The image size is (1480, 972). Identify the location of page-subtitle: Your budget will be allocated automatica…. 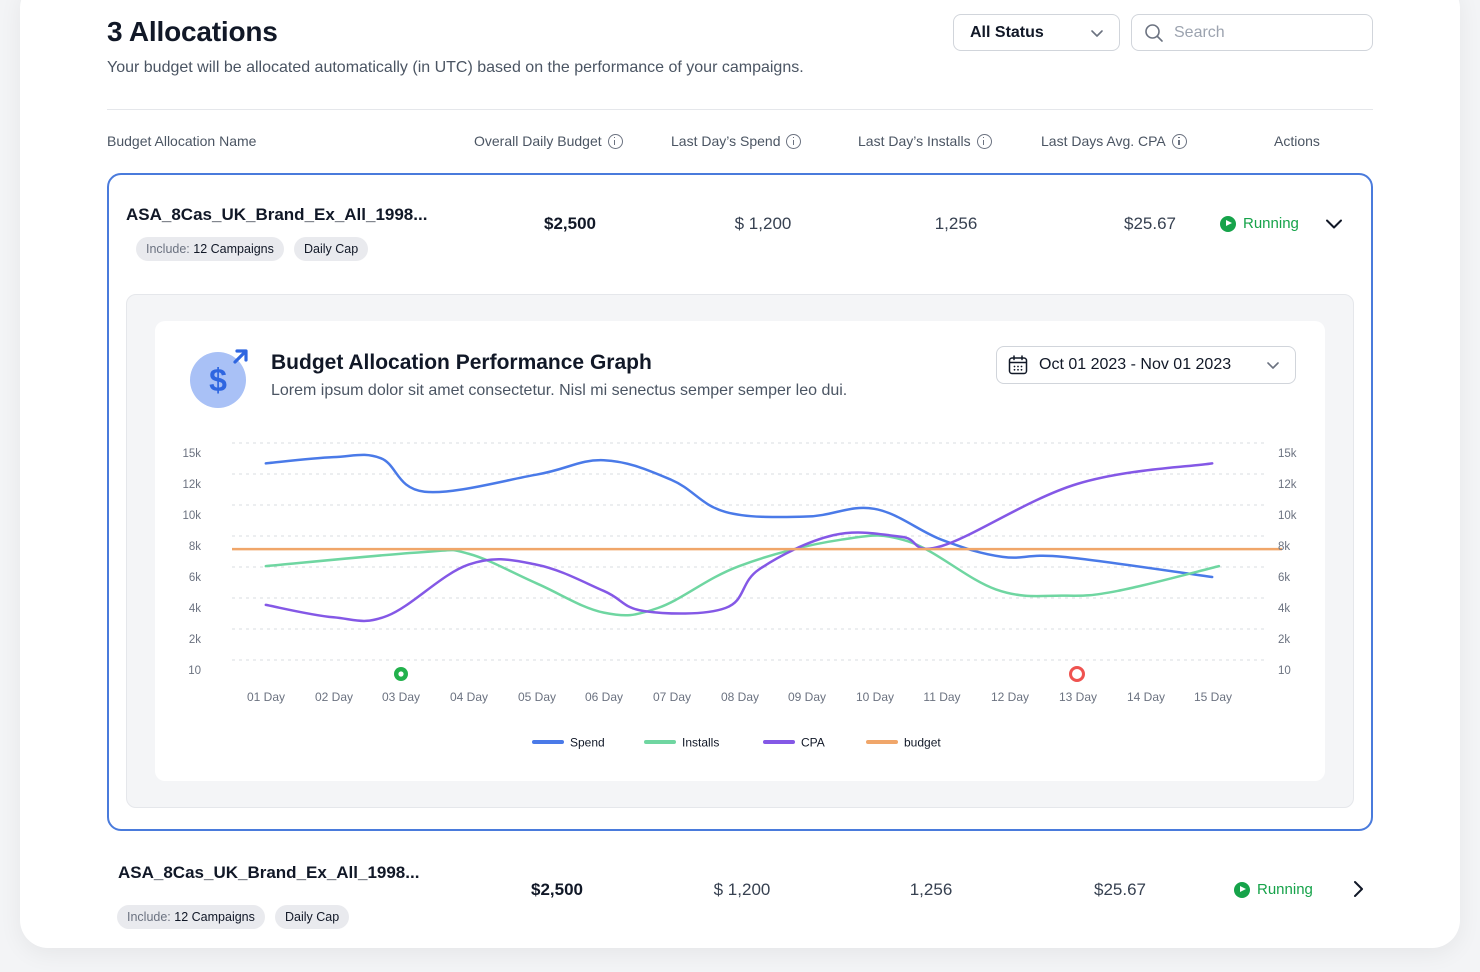
(455, 67).